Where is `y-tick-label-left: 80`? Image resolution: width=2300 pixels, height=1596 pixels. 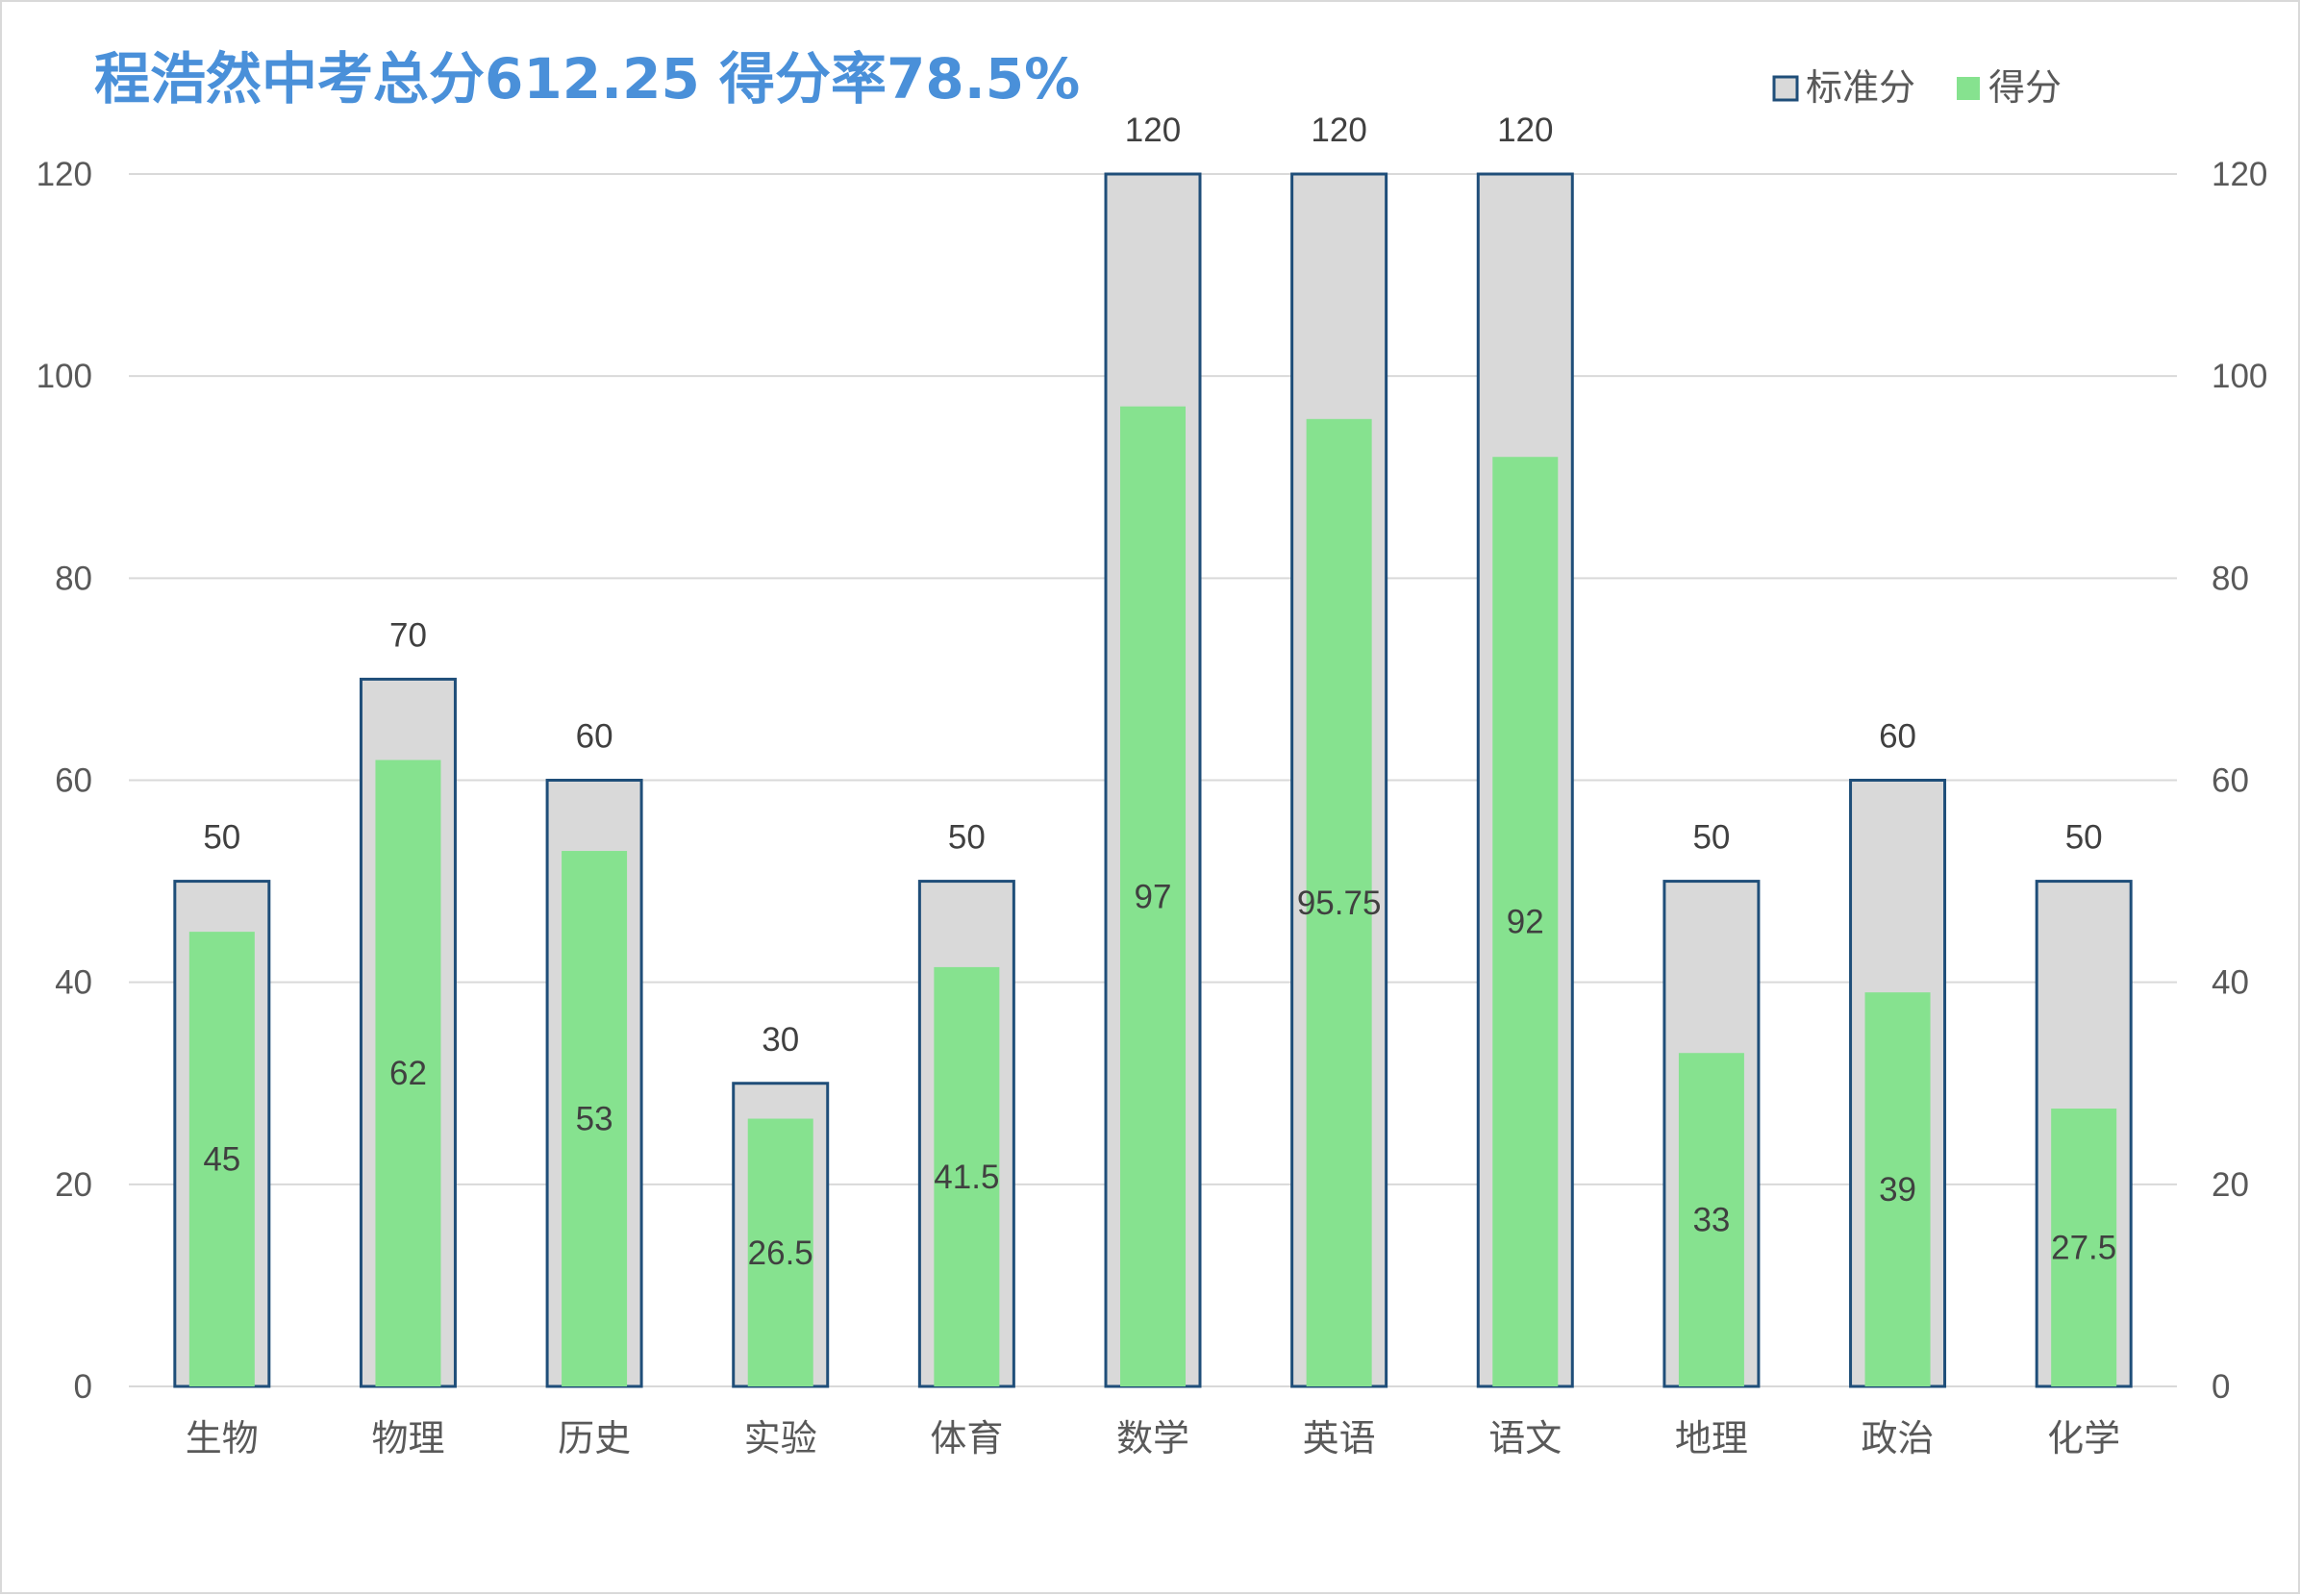
y-tick-label-left: 80 is located at coordinates (73, 578).